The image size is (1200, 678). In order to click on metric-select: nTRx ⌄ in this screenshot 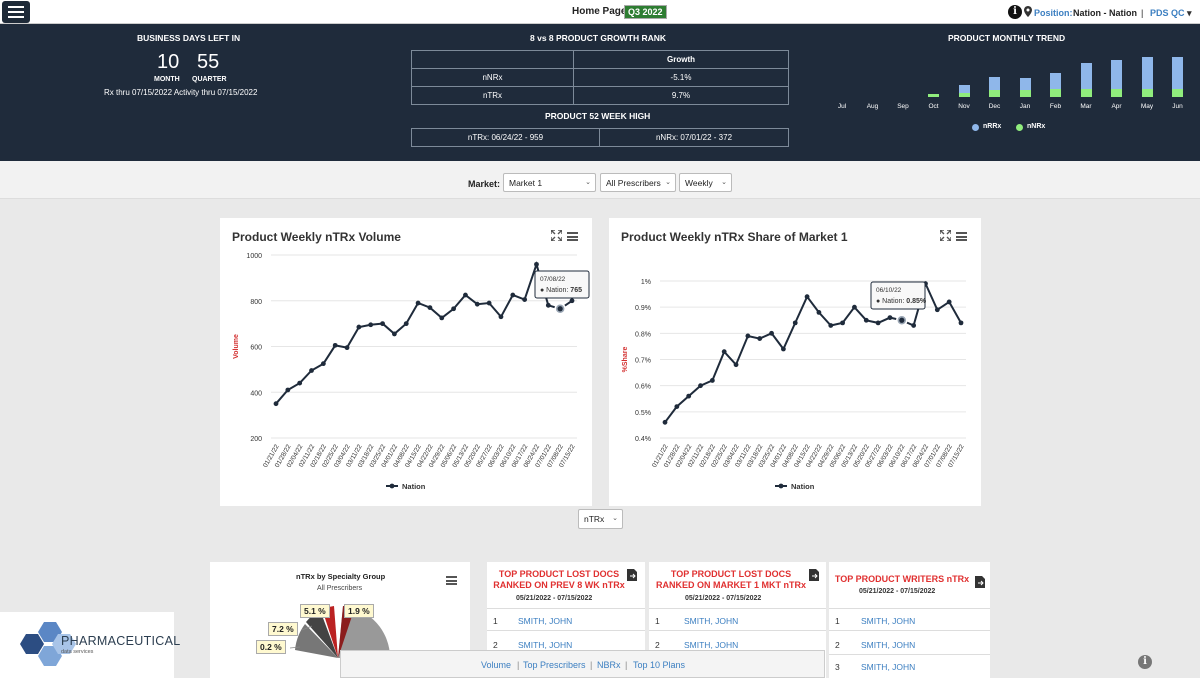, I will do `click(600, 519)`.